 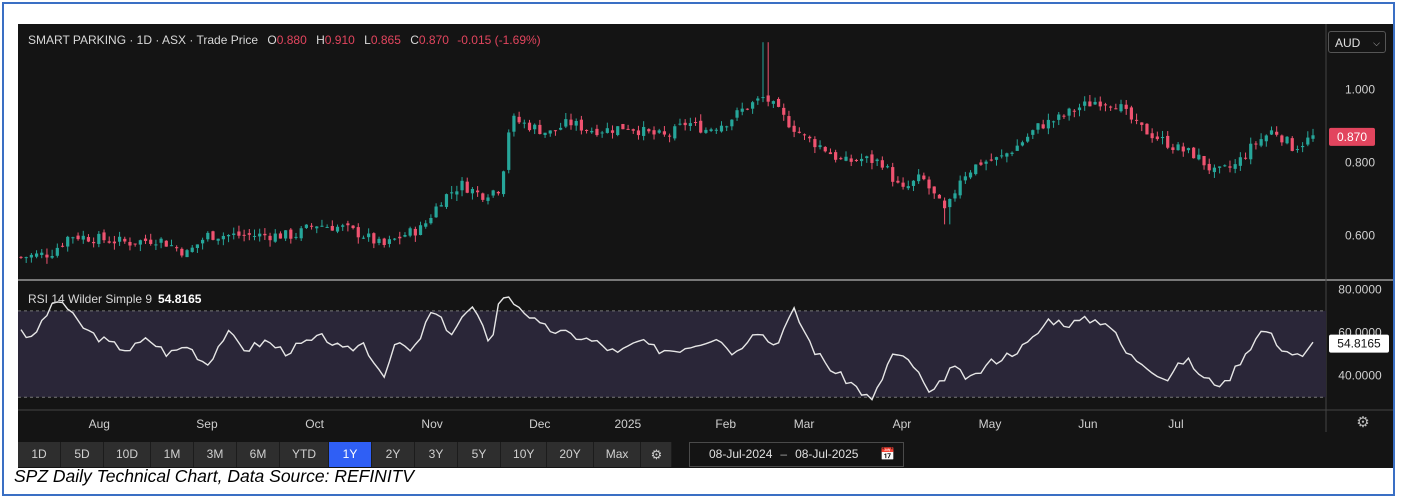 I want to click on range-button-5y: 5Y, so click(x=480, y=454).